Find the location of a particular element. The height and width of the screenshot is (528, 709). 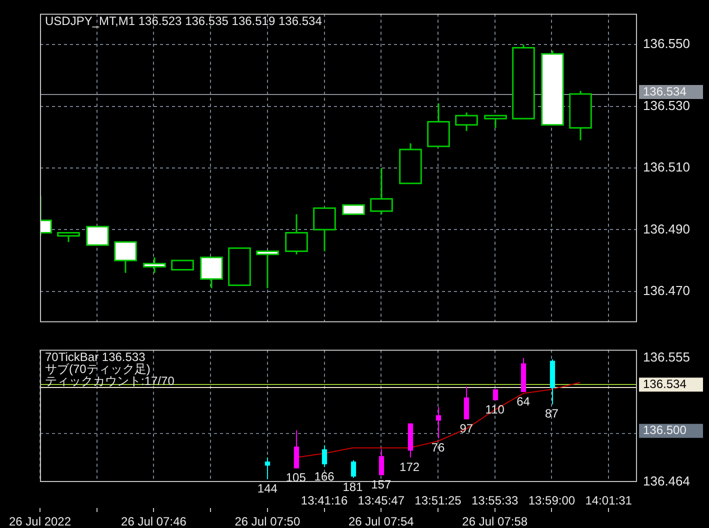

y-tick-label: 136.555 is located at coordinates (666, 357).